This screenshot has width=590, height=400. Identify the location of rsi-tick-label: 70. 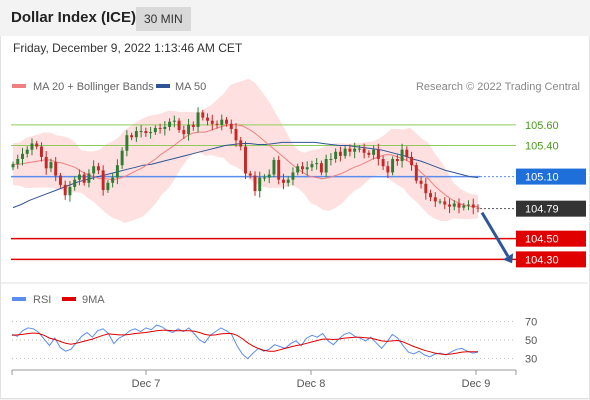
(531, 322).